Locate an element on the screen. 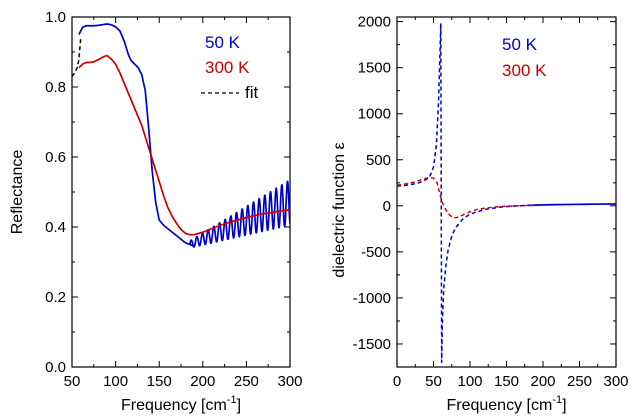  y-tick-label: 0.6 is located at coordinates (55, 157).